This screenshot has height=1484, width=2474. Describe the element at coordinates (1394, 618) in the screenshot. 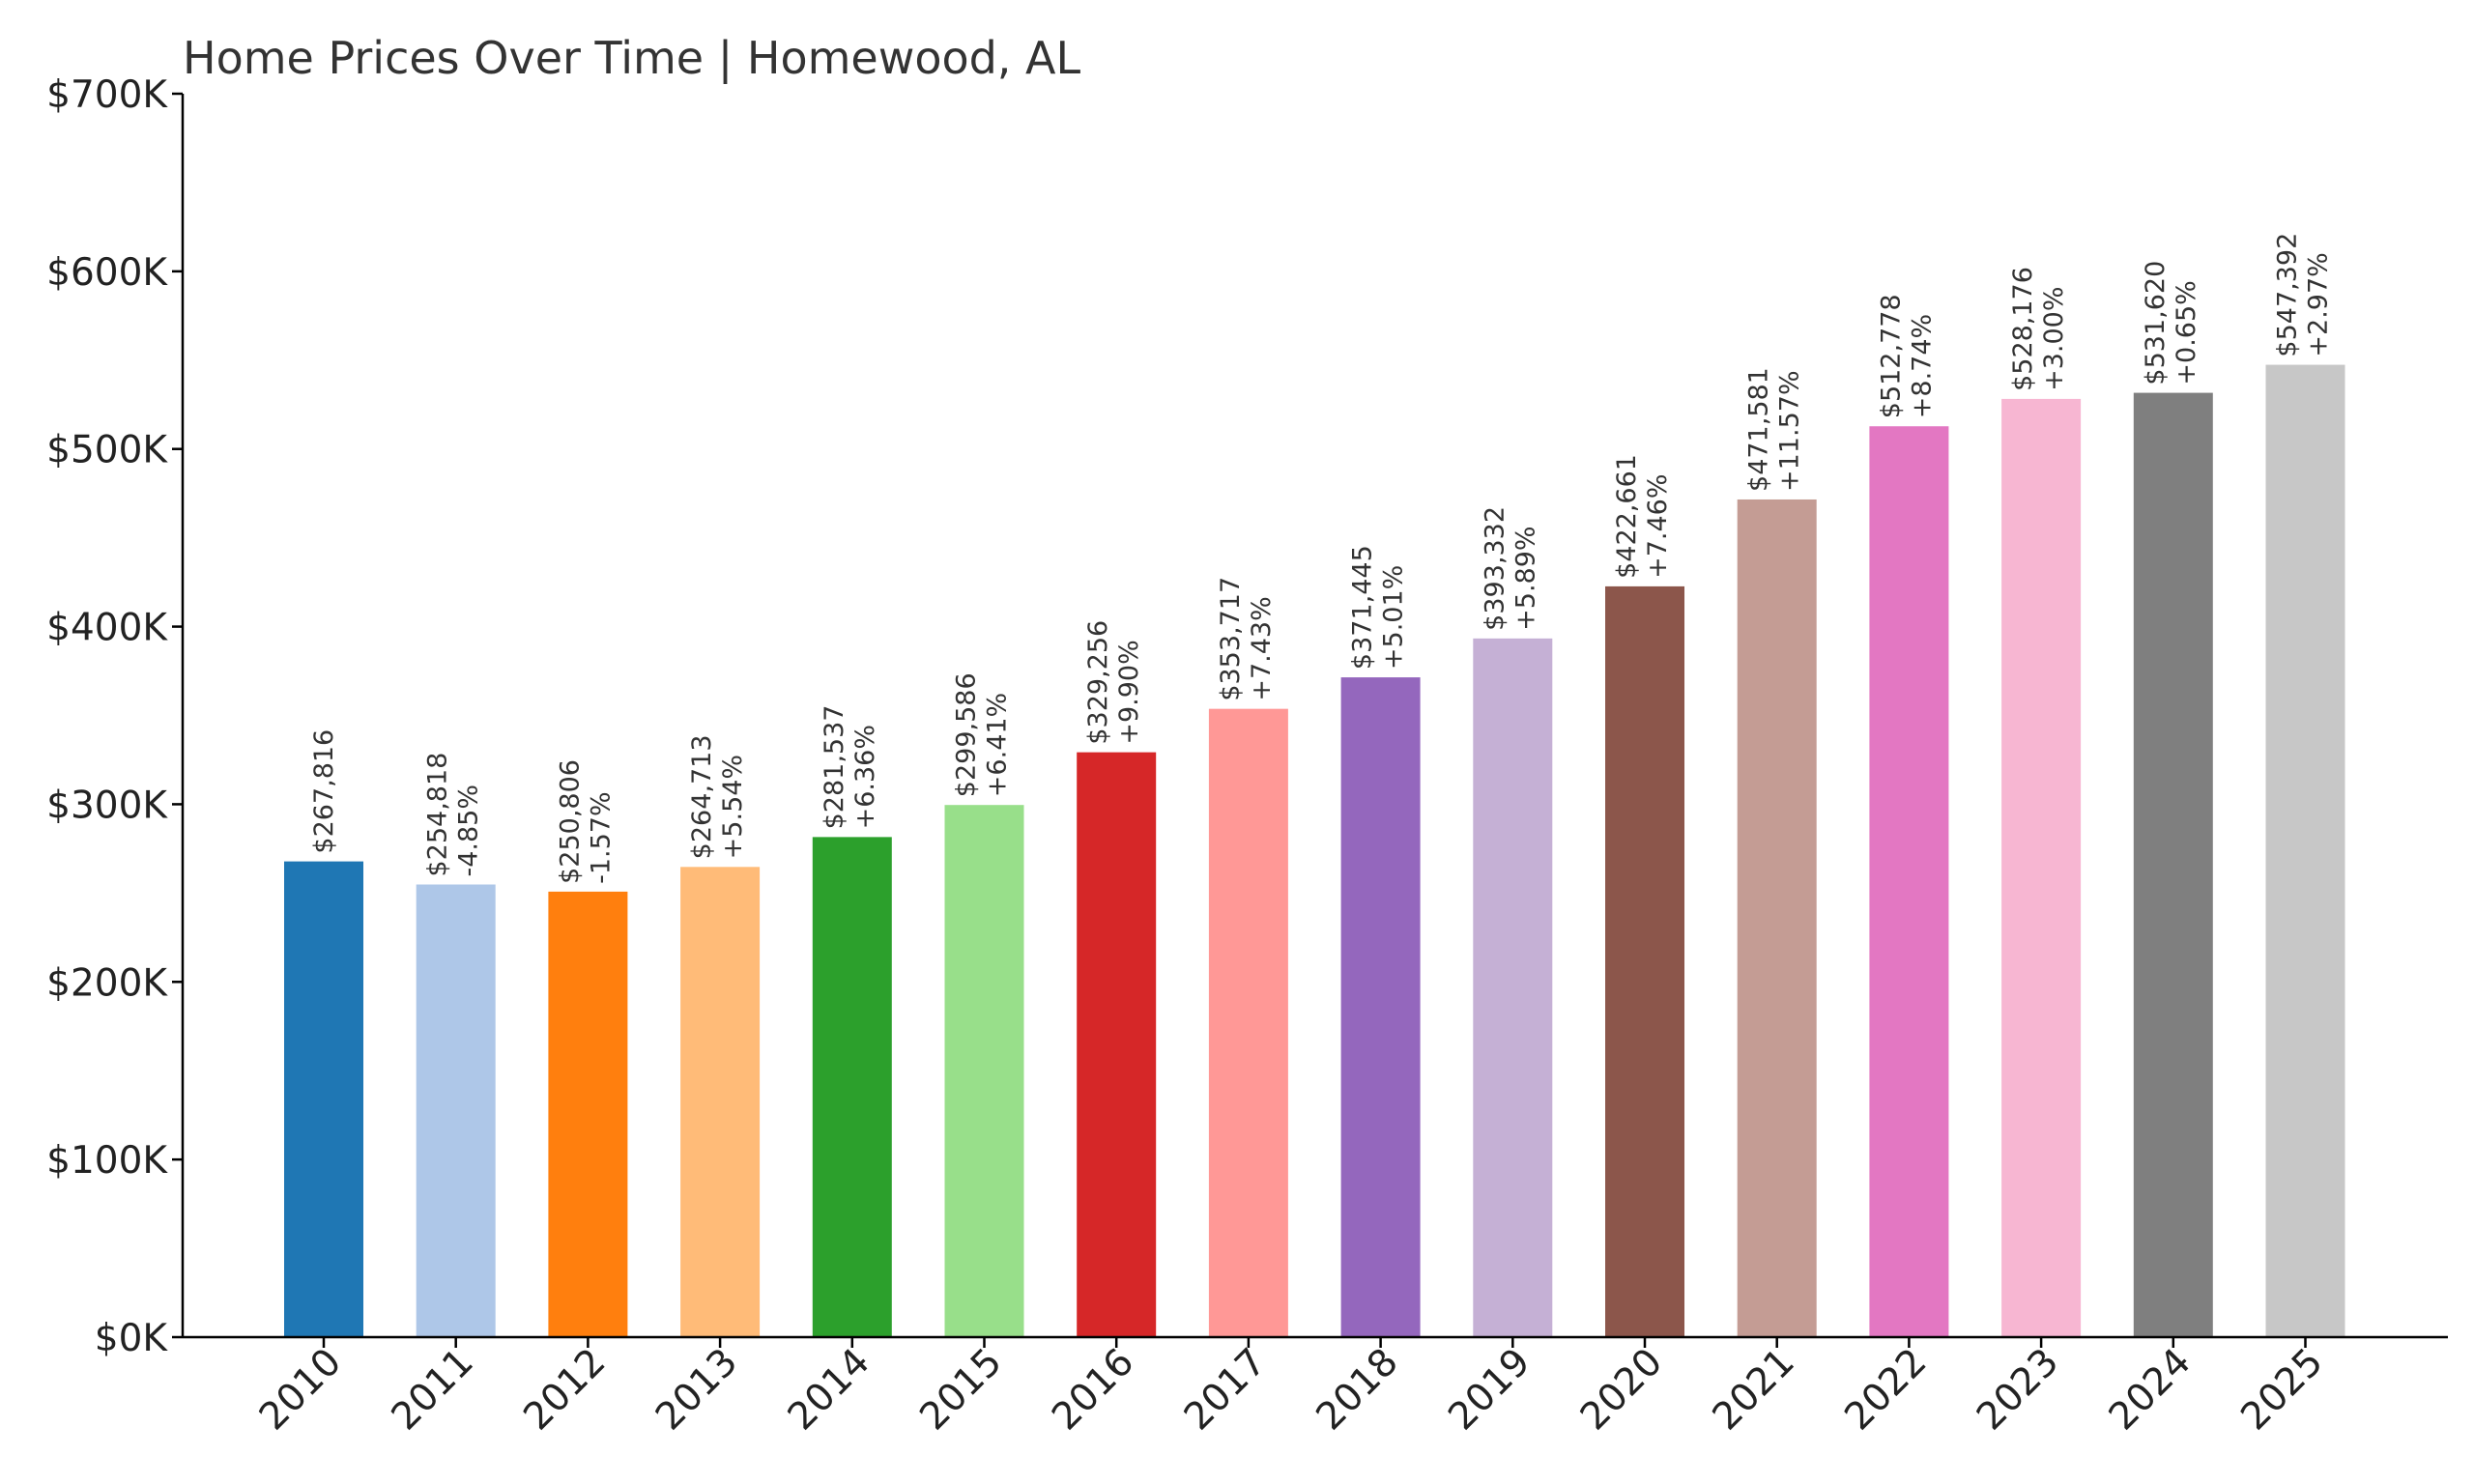

I see `bar-change-label: +5.01%` at that location.